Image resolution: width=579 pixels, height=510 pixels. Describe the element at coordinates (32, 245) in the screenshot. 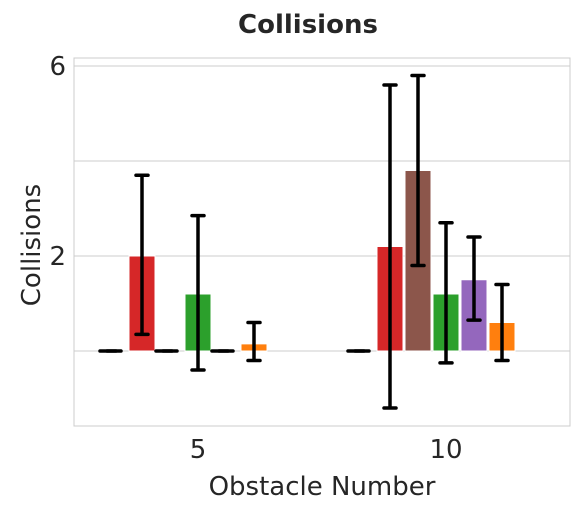

I see `y-axis-label: Collisions` at that location.